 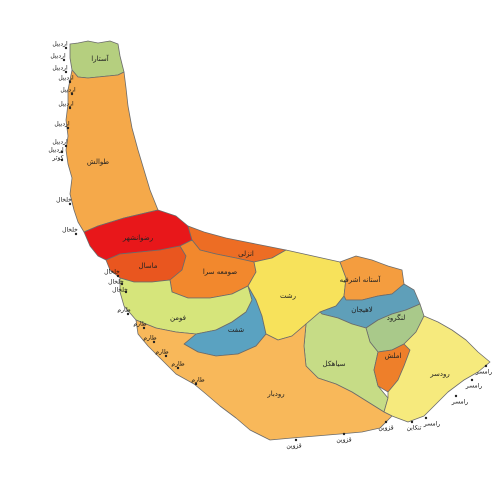 I want to click on label-someesara: صومعه سرا, so click(x=220, y=272).